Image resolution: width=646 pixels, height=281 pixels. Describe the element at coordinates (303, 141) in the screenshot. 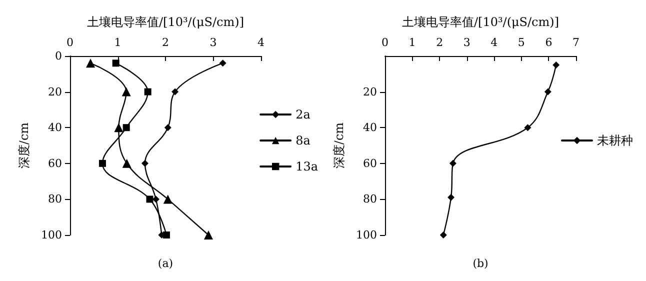

I see `legend-label: 8a` at that location.